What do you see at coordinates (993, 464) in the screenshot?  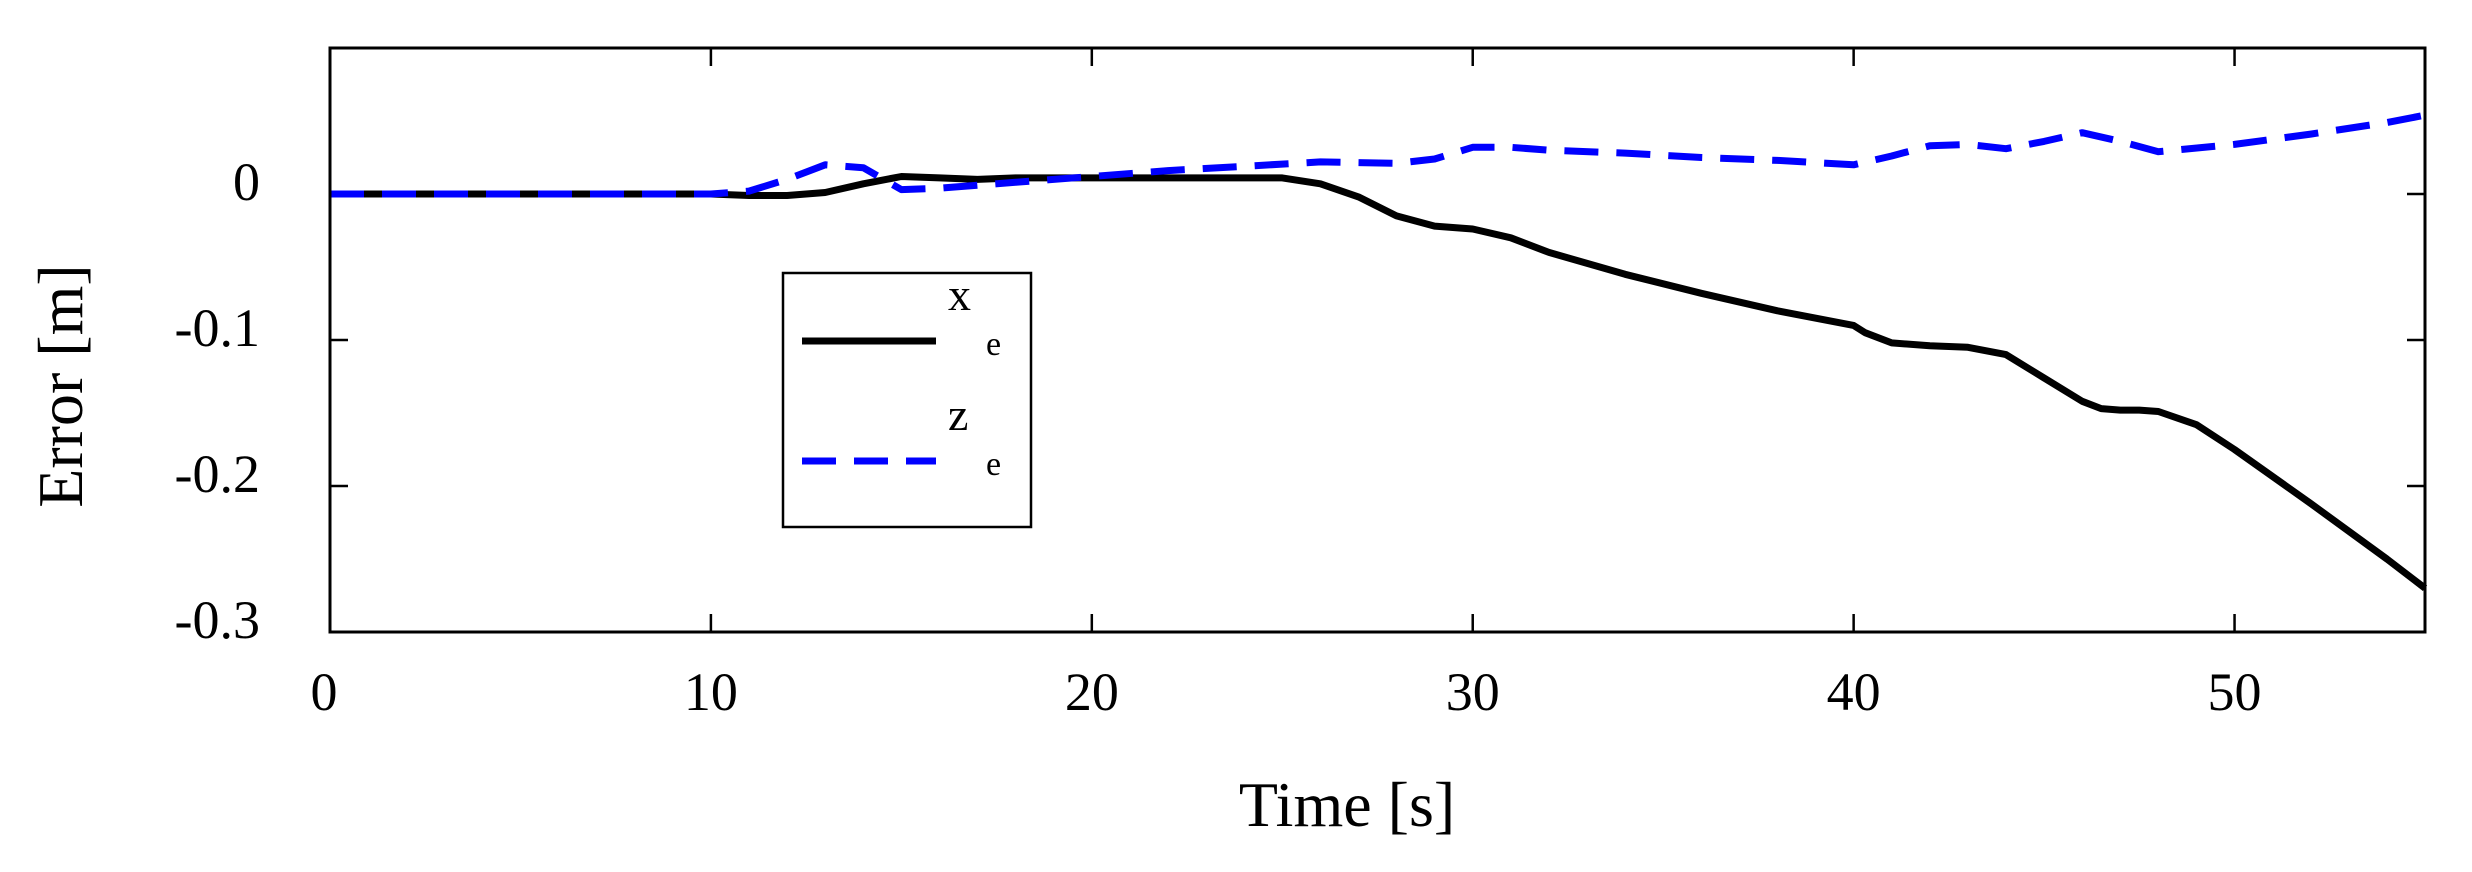 I see `legend-label-z-subscript: e` at bounding box center [993, 464].